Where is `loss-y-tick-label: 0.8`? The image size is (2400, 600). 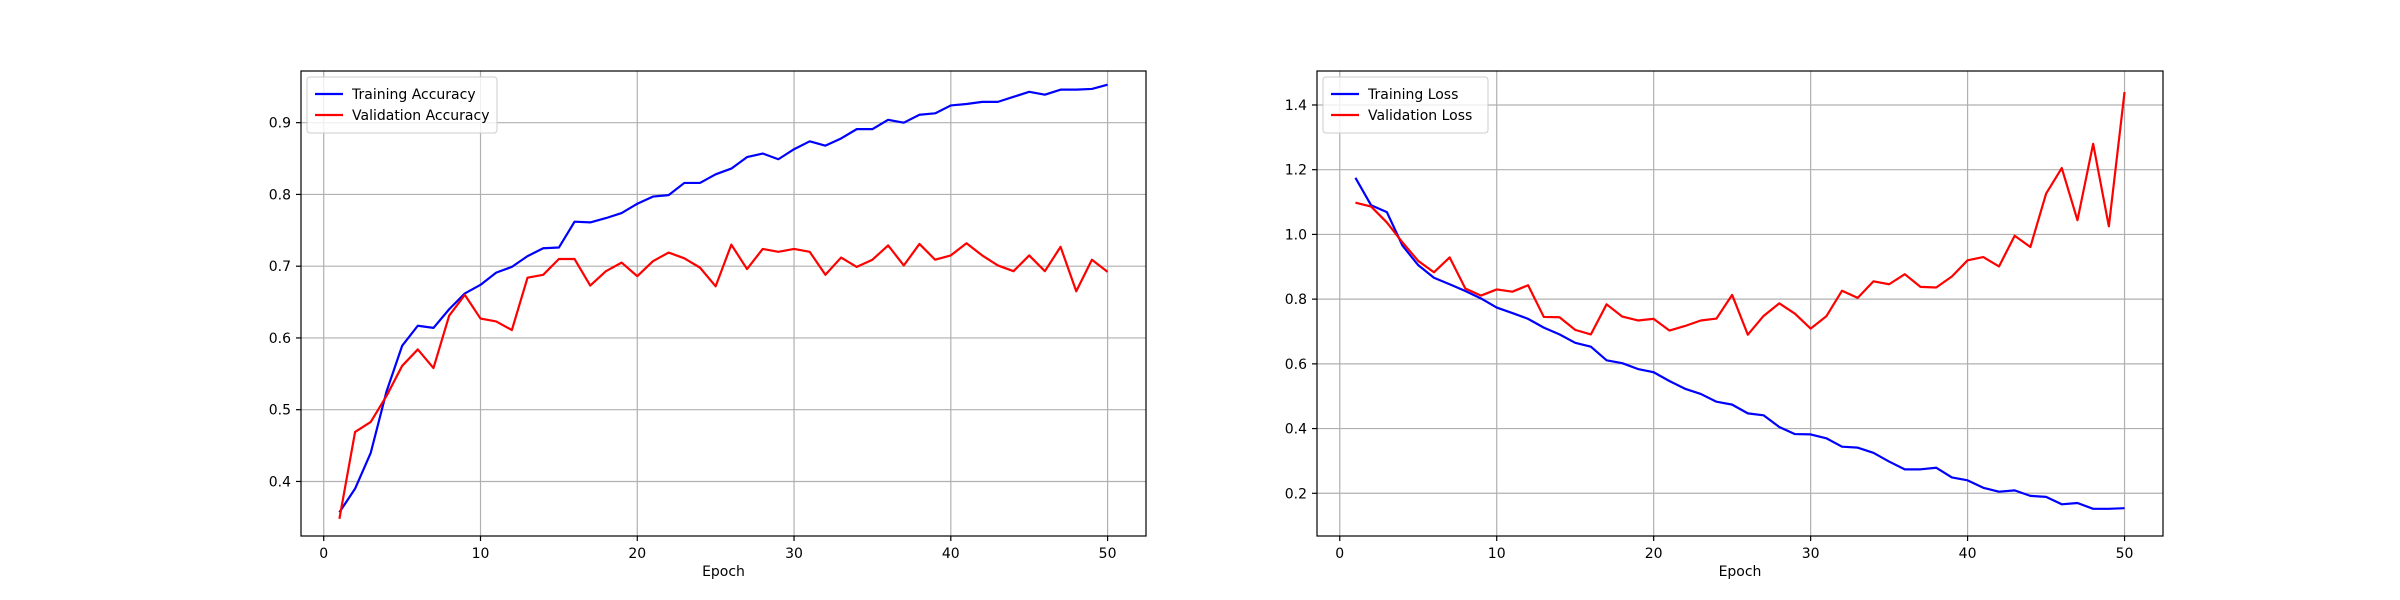
loss-y-tick-label: 0.8 is located at coordinates (1296, 300).